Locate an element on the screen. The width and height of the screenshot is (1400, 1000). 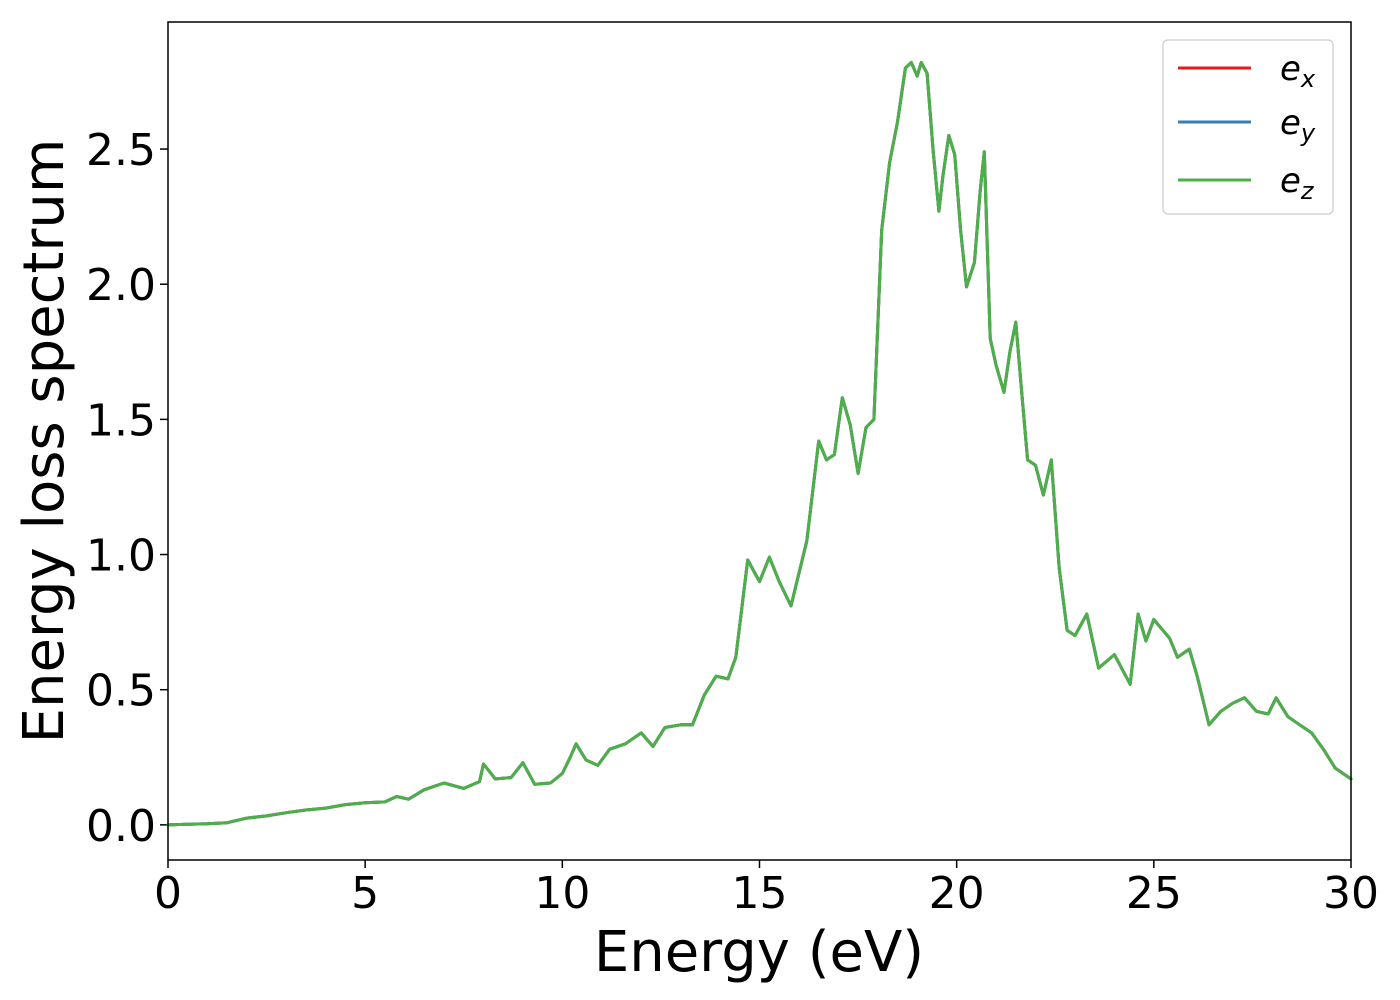
legend-label-e-z: ez is located at coordinates (1297, 183).